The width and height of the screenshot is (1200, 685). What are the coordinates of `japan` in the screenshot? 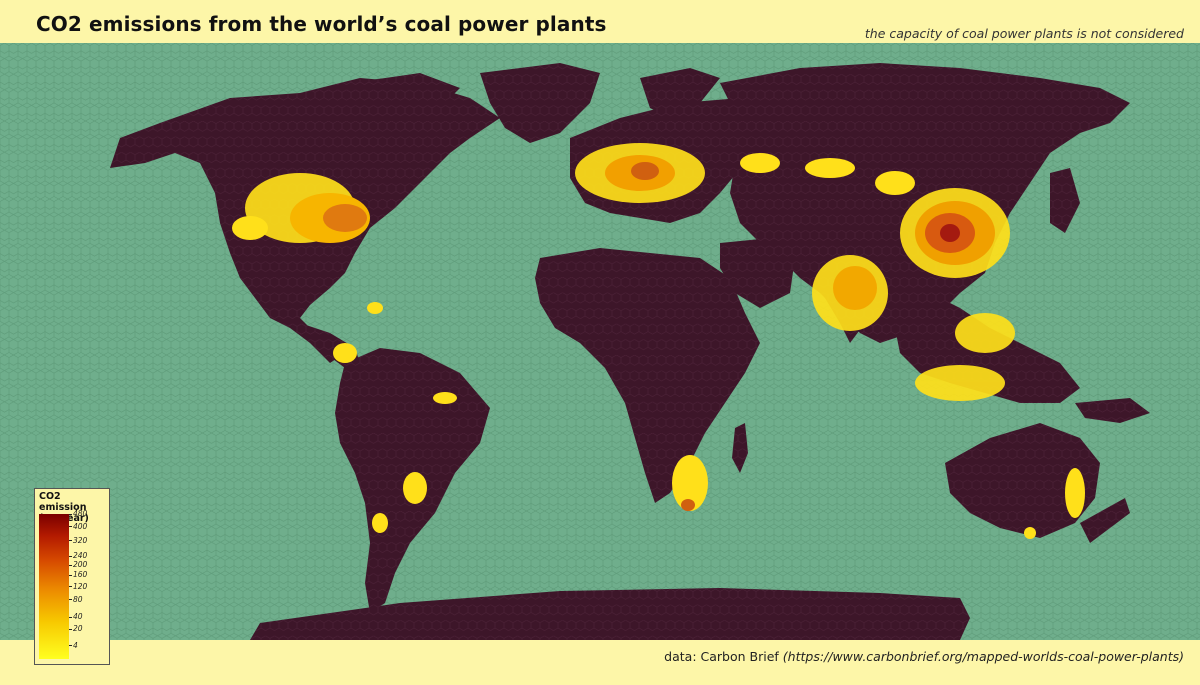 It's located at (1065, 200).